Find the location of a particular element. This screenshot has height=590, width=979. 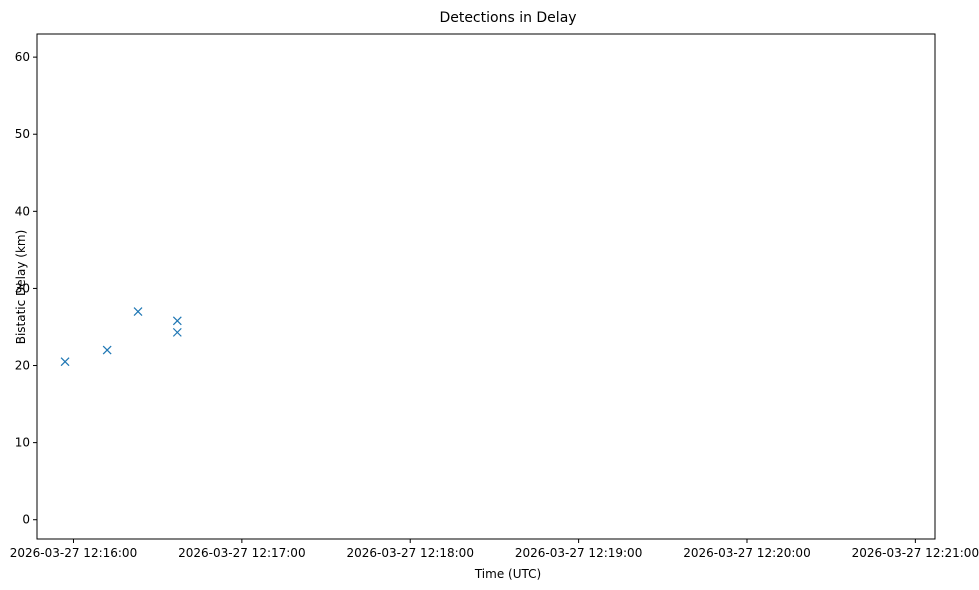

y-tick-label: 30 is located at coordinates (22, 288).